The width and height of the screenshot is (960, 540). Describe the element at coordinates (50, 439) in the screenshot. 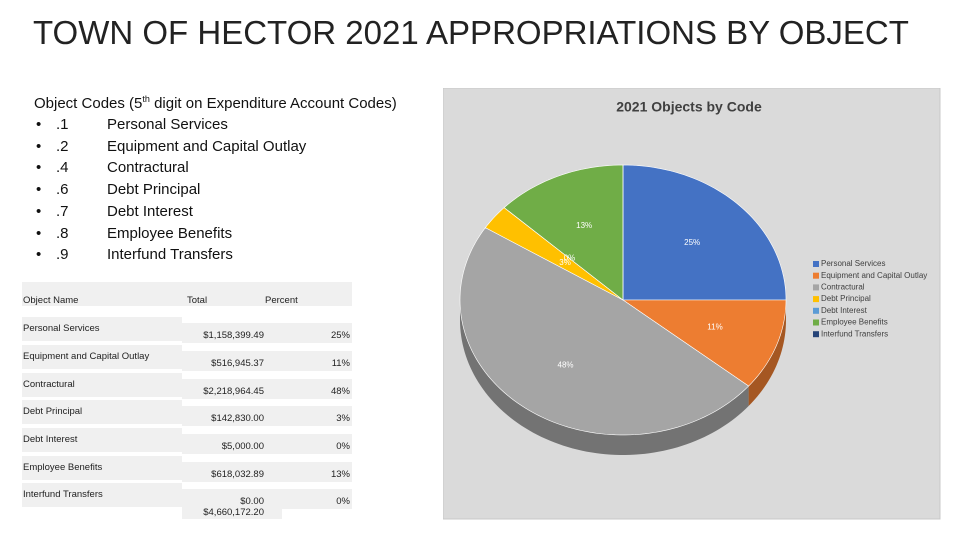

I see `table-cell: Debt Interest` at that location.